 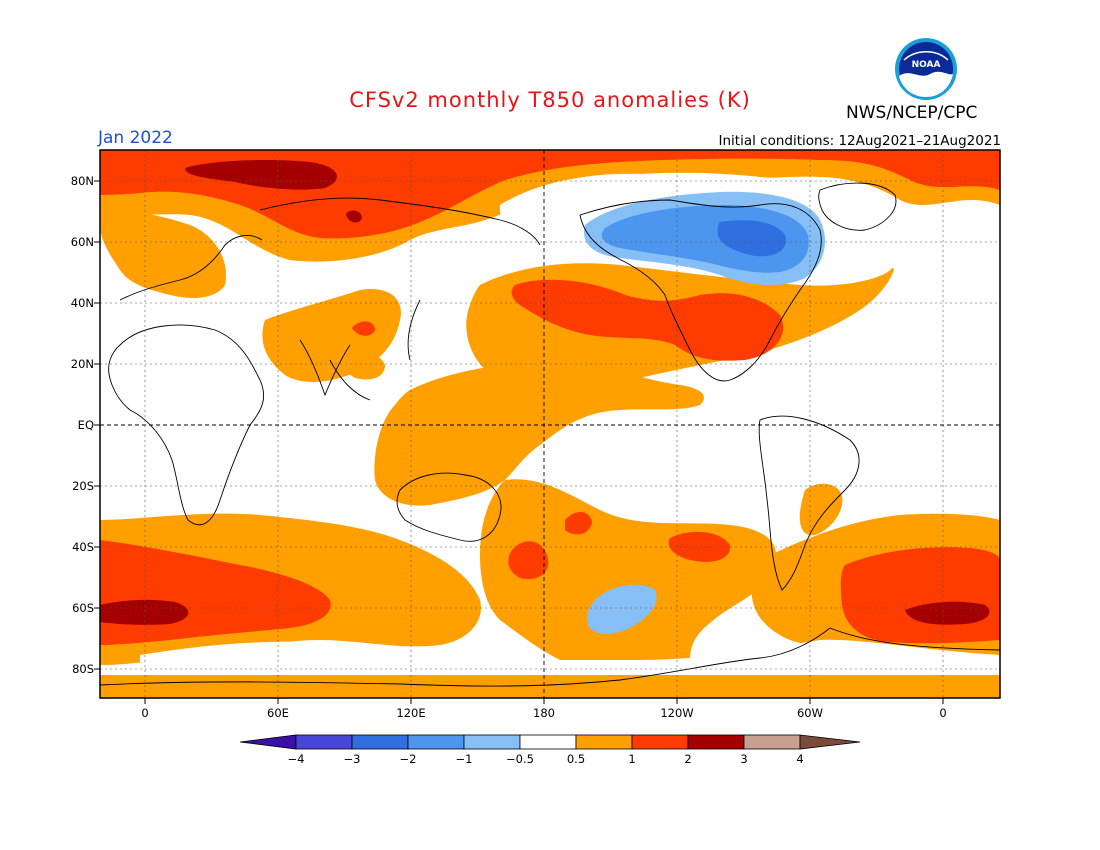 I want to click on colorbar-label-2: 2, so click(x=688, y=759).